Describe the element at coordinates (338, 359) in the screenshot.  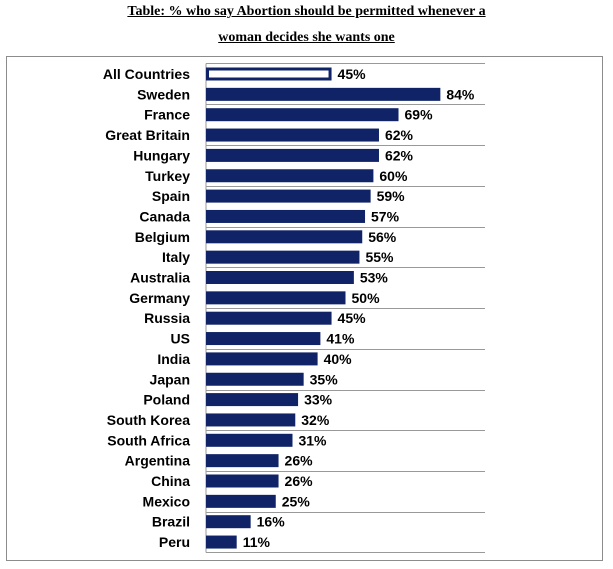
I see `value-label-india: 40%` at that location.